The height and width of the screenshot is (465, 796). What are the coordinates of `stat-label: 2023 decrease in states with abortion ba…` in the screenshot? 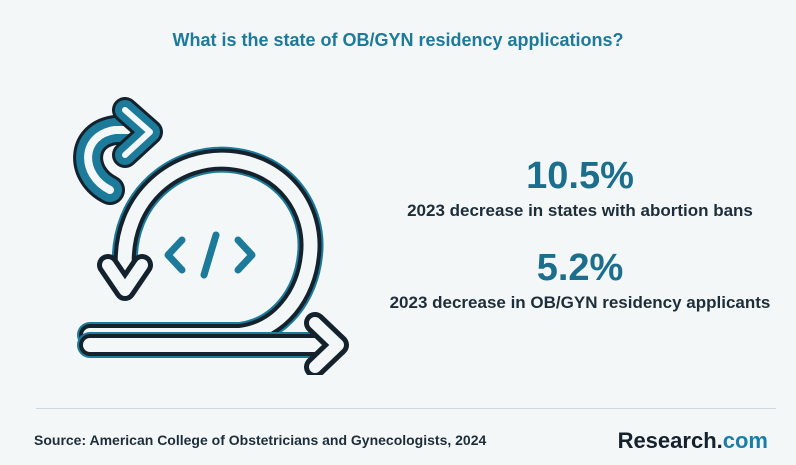 It's located at (580, 210).